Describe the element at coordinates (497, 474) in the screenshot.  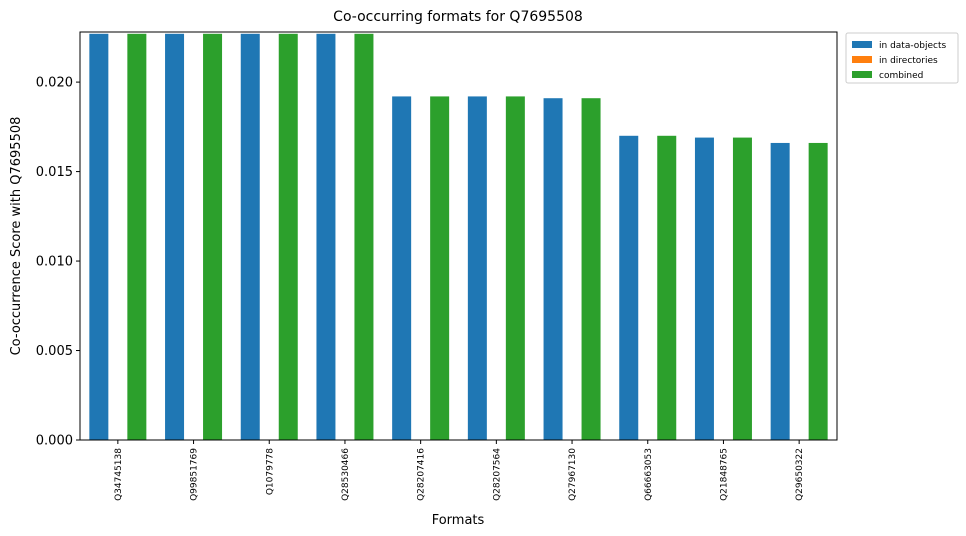
I see `x-tick-label: Q28207564` at that location.